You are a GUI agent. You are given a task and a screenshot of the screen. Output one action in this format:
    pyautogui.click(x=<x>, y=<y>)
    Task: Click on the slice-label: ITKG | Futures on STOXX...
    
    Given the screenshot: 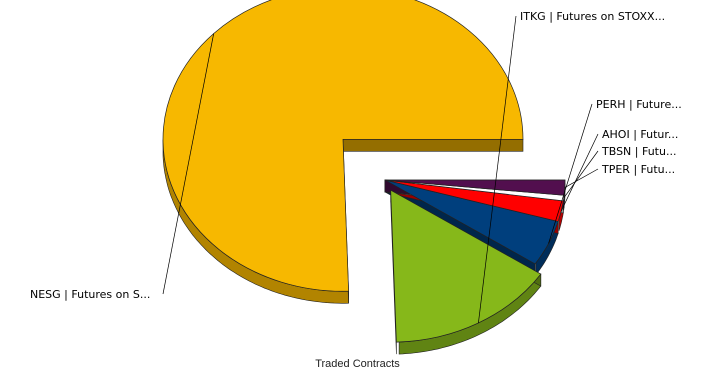 What is the action you would take?
    pyautogui.click(x=592, y=16)
    